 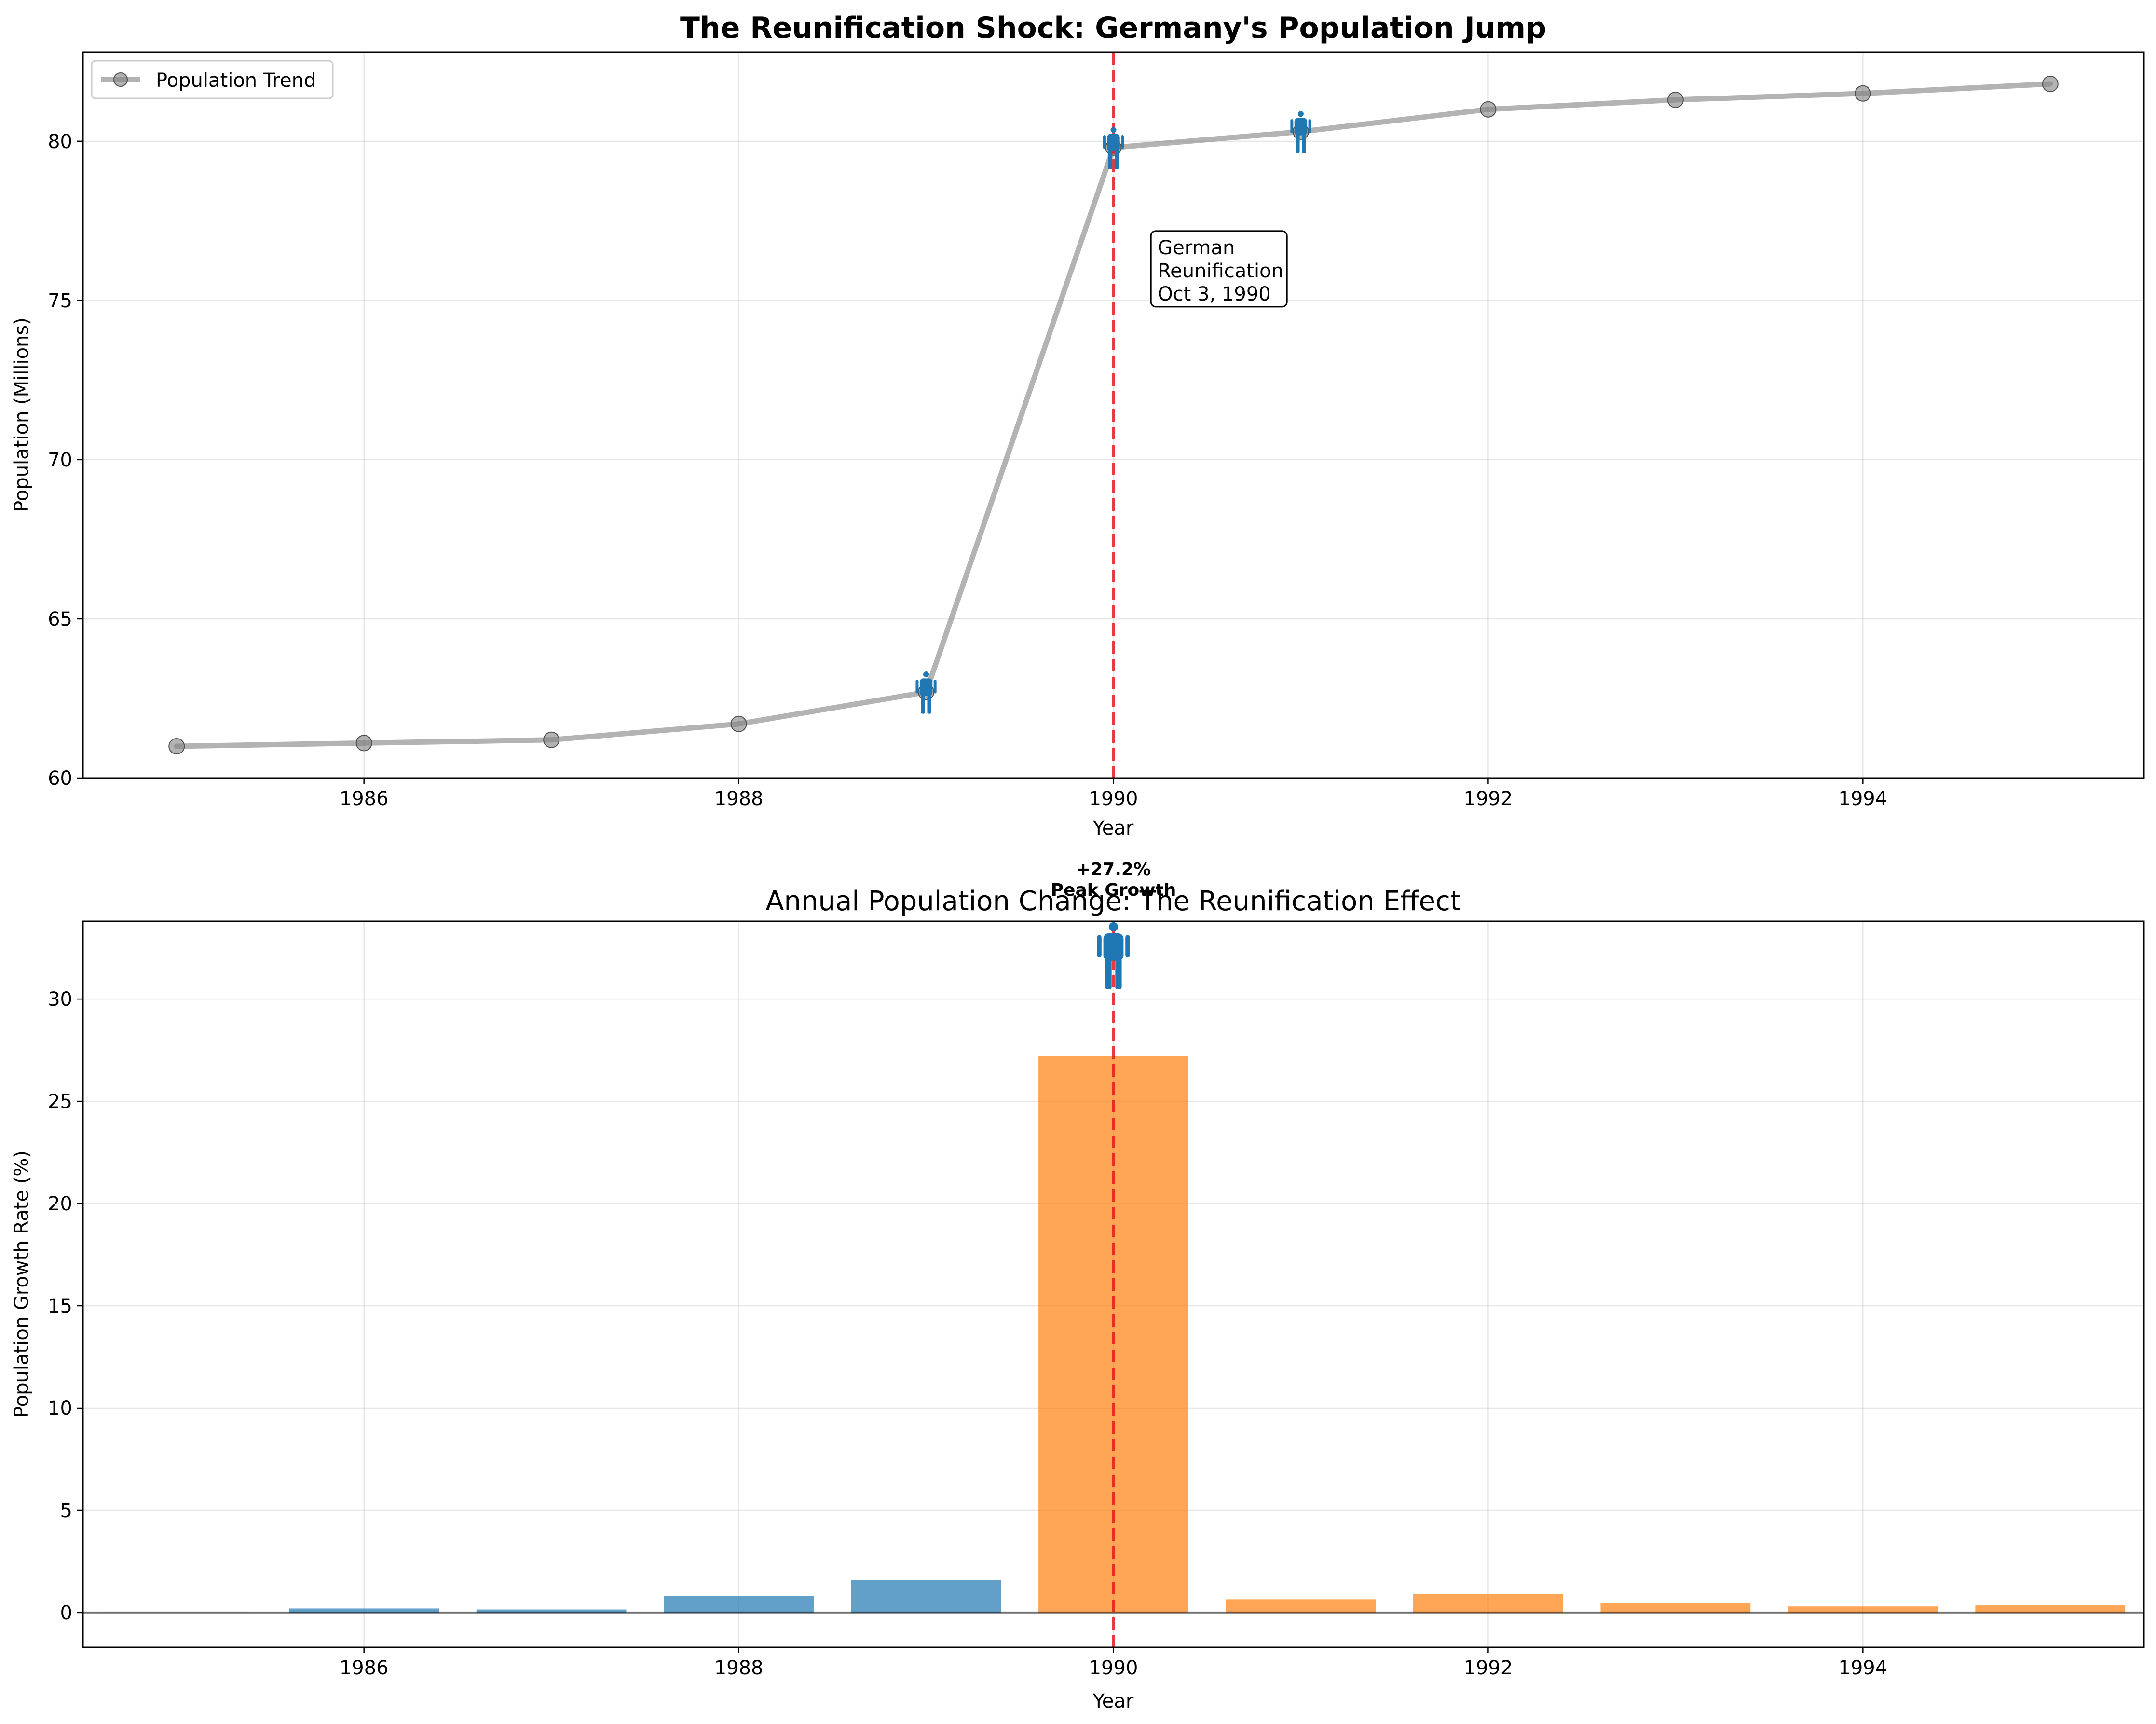 What do you see at coordinates (60, 1102) in the screenshot?
I see `bottom-y-tick-label: 25` at bounding box center [60, 1102].